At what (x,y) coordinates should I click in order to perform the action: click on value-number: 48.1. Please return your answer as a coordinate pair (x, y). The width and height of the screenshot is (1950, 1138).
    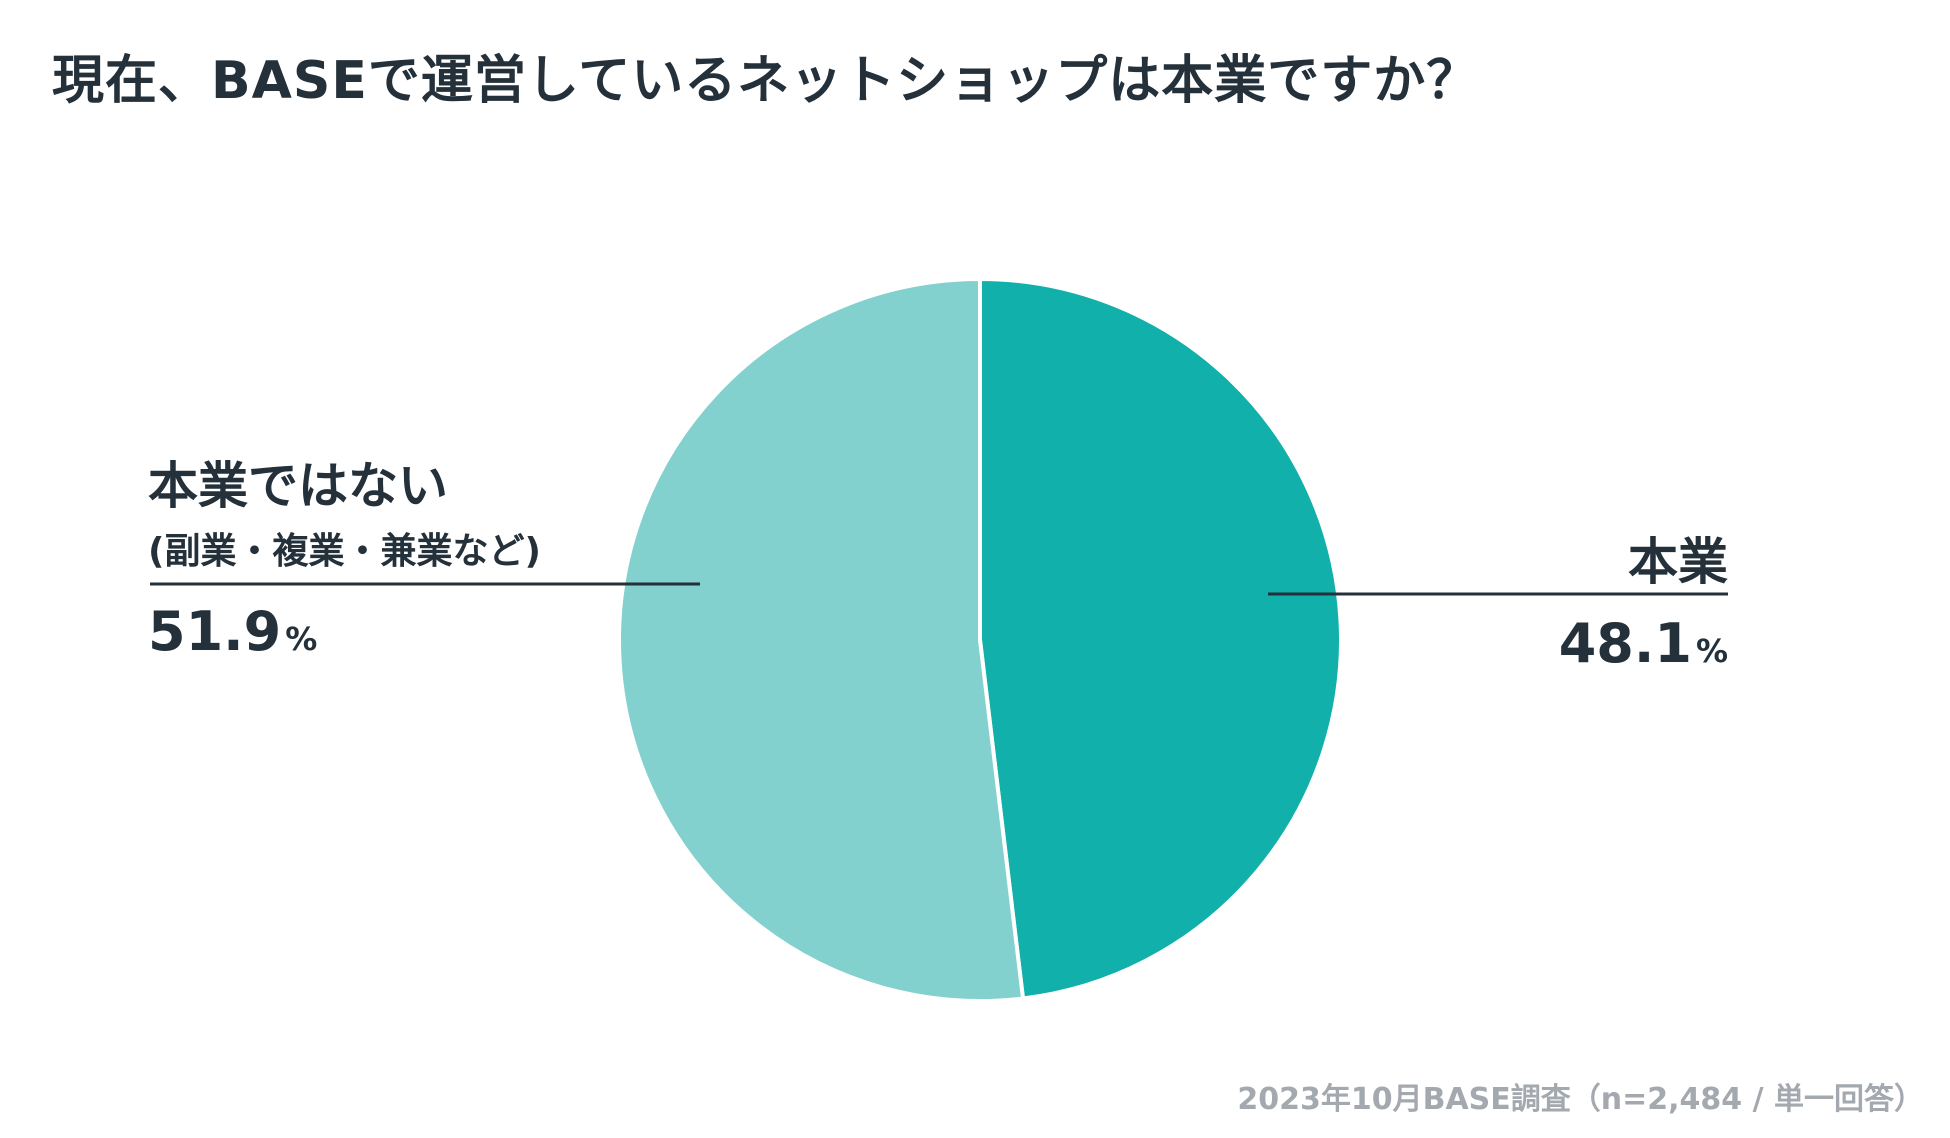
    Looking at the image, I should click on (1625, 643).